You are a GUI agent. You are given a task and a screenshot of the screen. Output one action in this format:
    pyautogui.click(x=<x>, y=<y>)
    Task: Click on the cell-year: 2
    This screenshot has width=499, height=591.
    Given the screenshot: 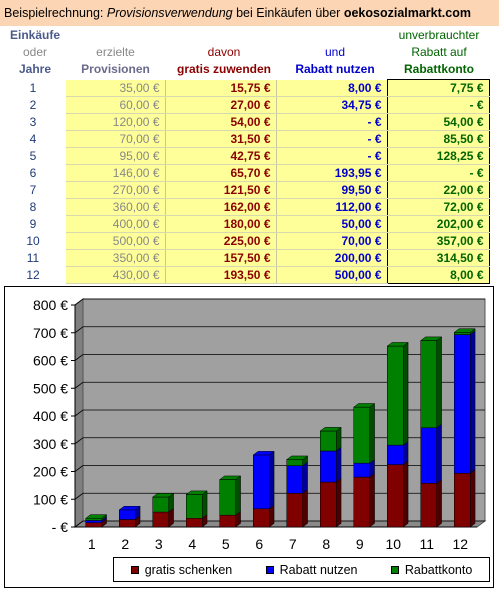 What is the action you would take?
    pyautogui.click(x=33, y=105)
    